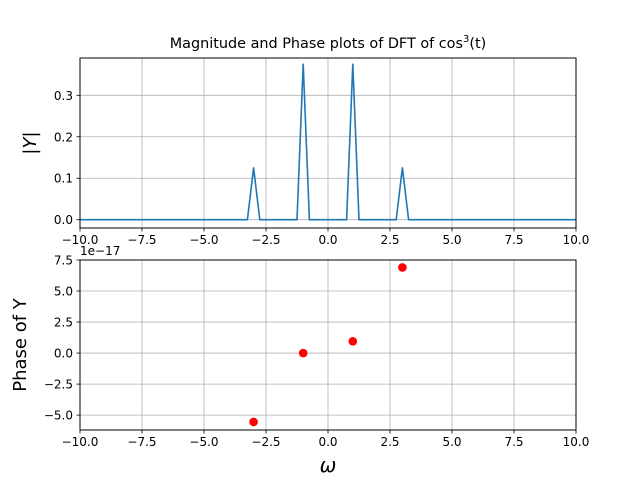  What do you see at coordinates (67, 158) in the screenshot?
I see `magnitude-y-axis: 0.0 0.1 0.2 0.3` at bounding box center [67, 158].